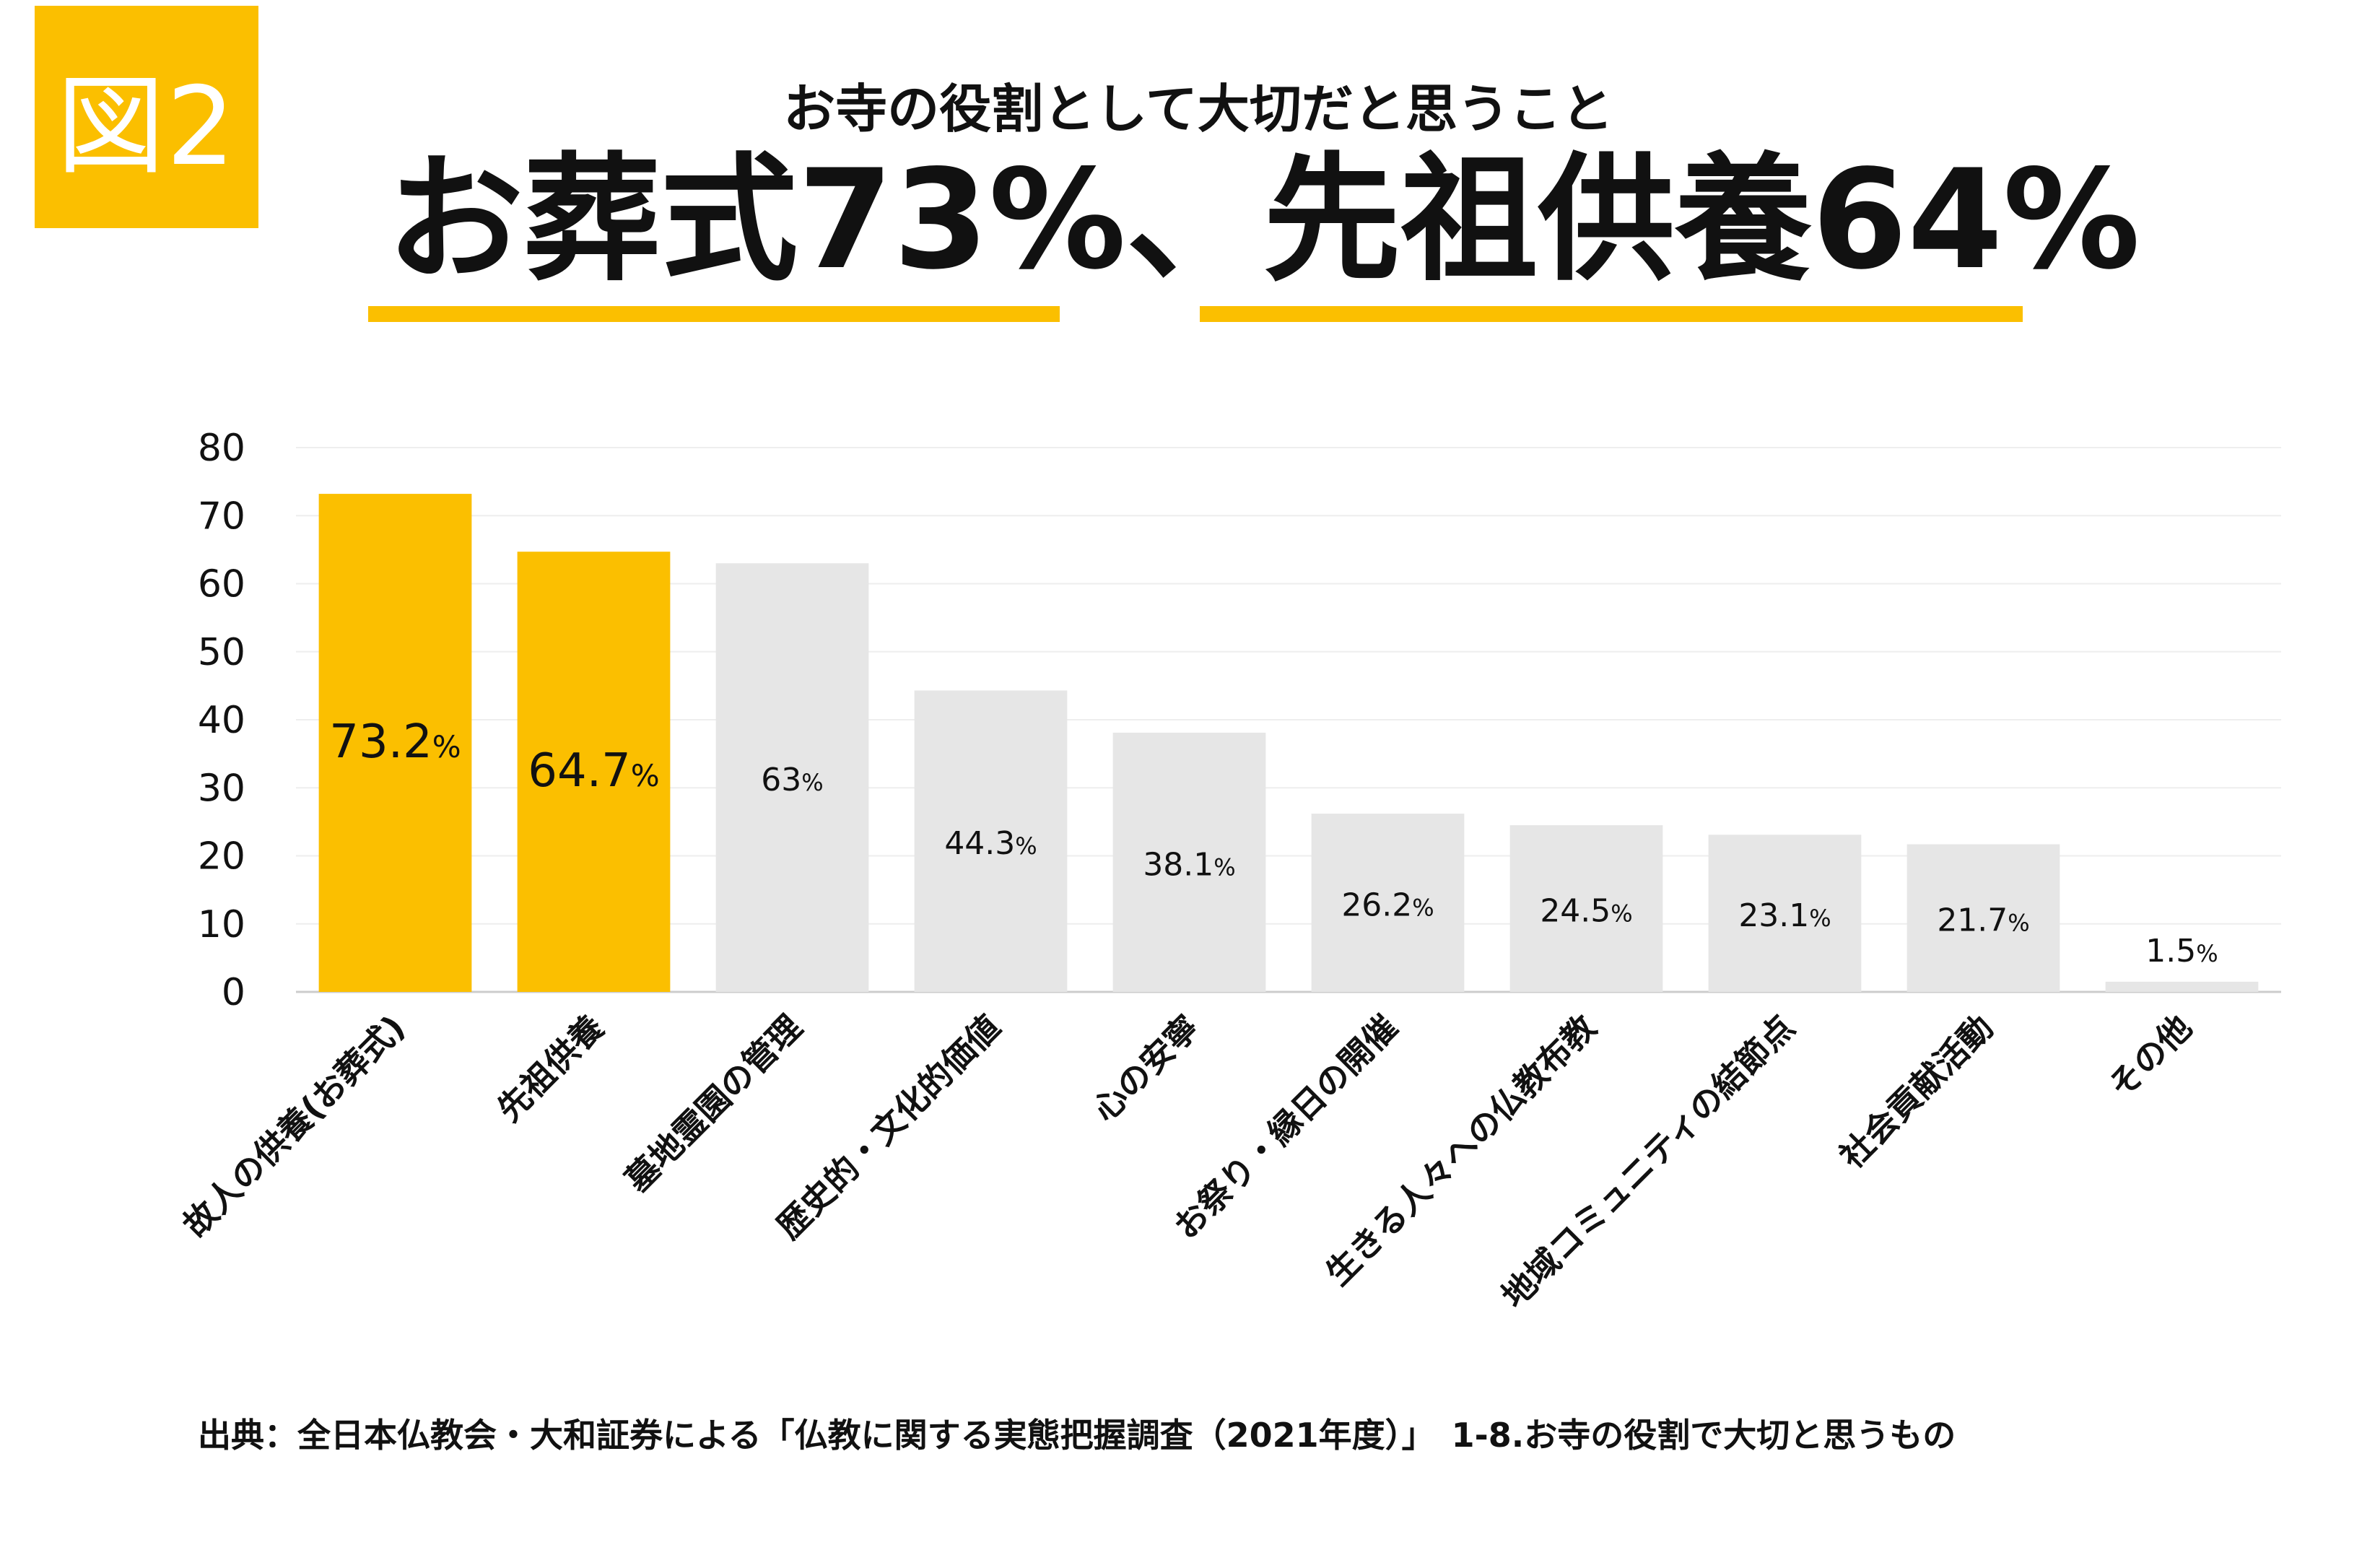 The image size is (2362, 1568). I want to click on x-tick-label: 故人の供養(お葬式), so click(293, 1126).